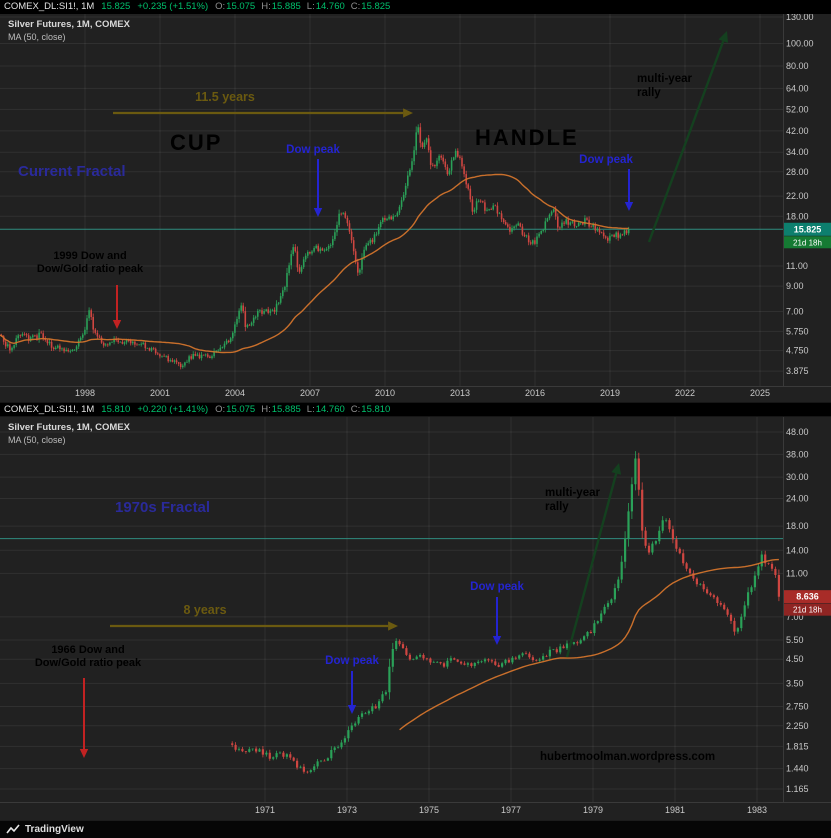 Image resolution: width=831 pixels, height=838 pixels. What do you see at coordinates (649, 93) in the screenshot?
I see `multi-year-rally-label: rally` at bounding box center [649, 93].